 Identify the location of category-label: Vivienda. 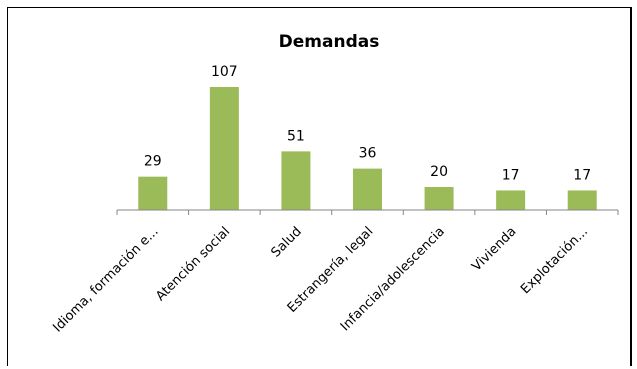
(494, 249).